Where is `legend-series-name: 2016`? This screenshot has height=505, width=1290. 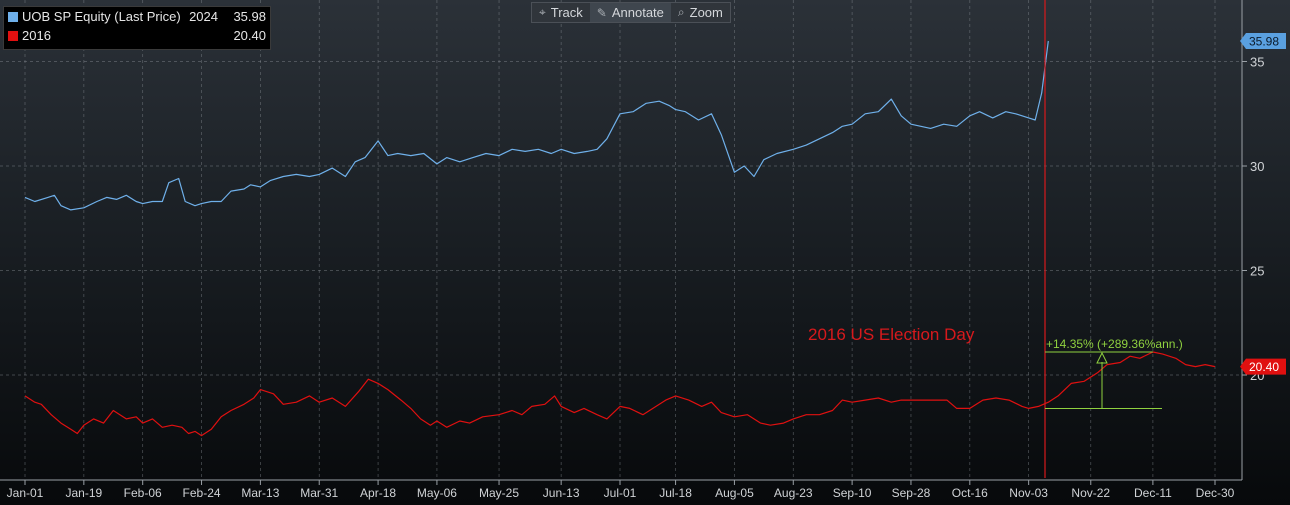
legend-series-name: 2016 is located at coordinates (36, 35).